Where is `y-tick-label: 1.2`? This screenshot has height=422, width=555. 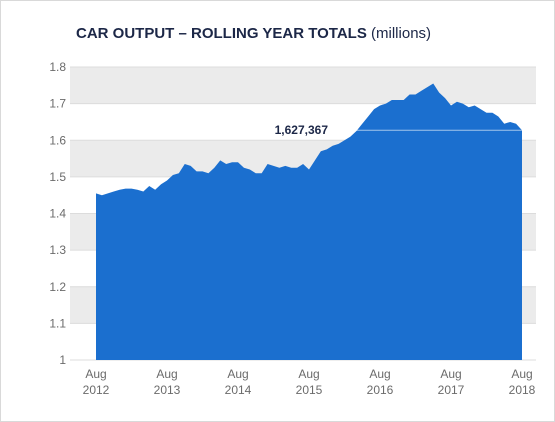 y-tick-label: 1.2 is located at coordinates (57, 287).